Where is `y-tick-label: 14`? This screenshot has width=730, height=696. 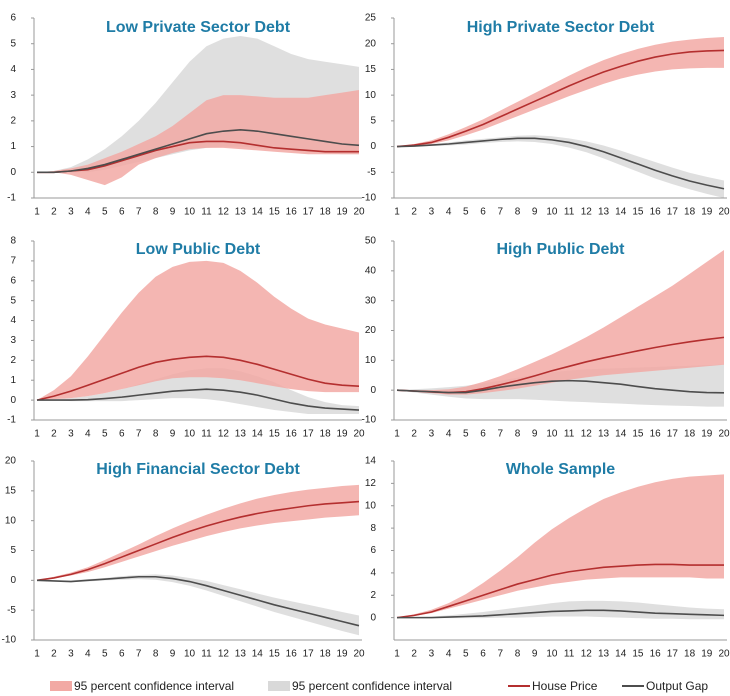 y-tick-label: 14 is located at coordinates (371, 461).